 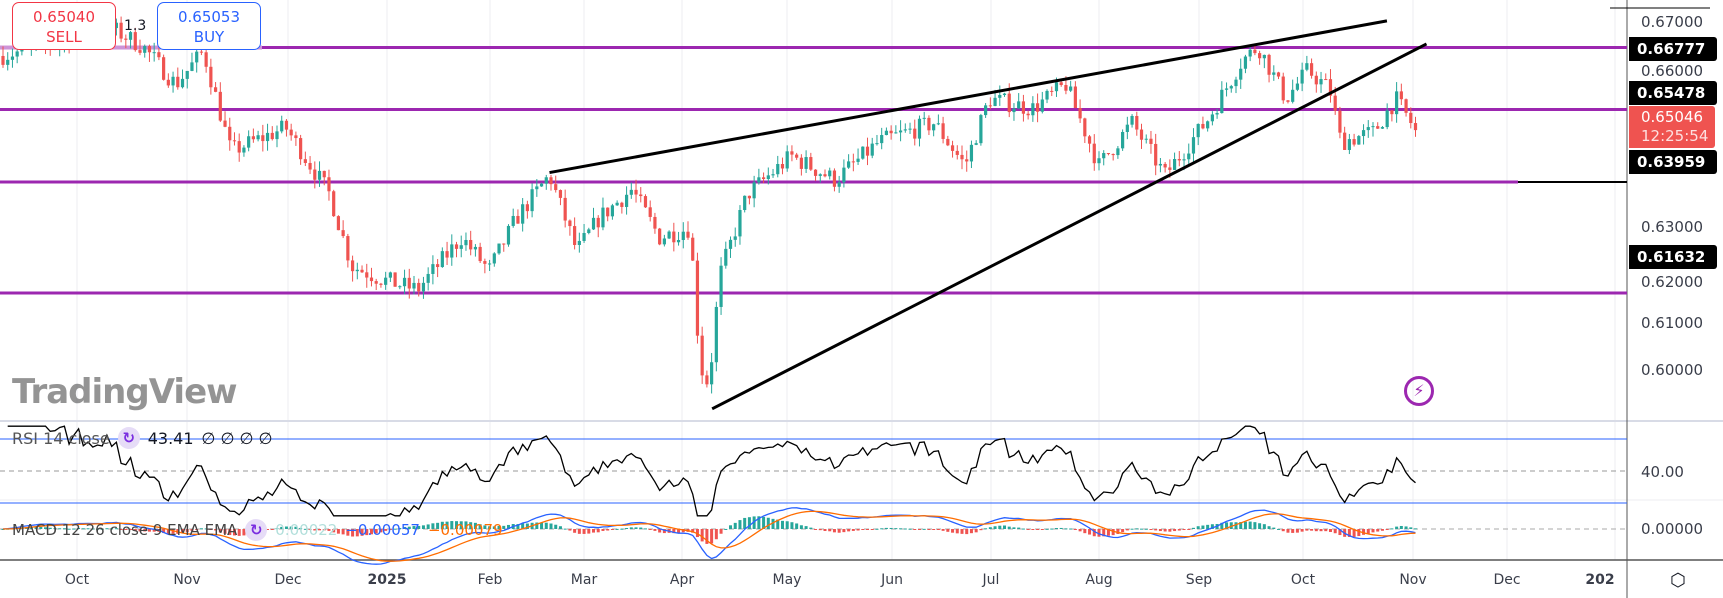 What do you see at coordinates (584, 580) in the screenshot?
I see `time-label: Mar` at bounding box center [584, 580].